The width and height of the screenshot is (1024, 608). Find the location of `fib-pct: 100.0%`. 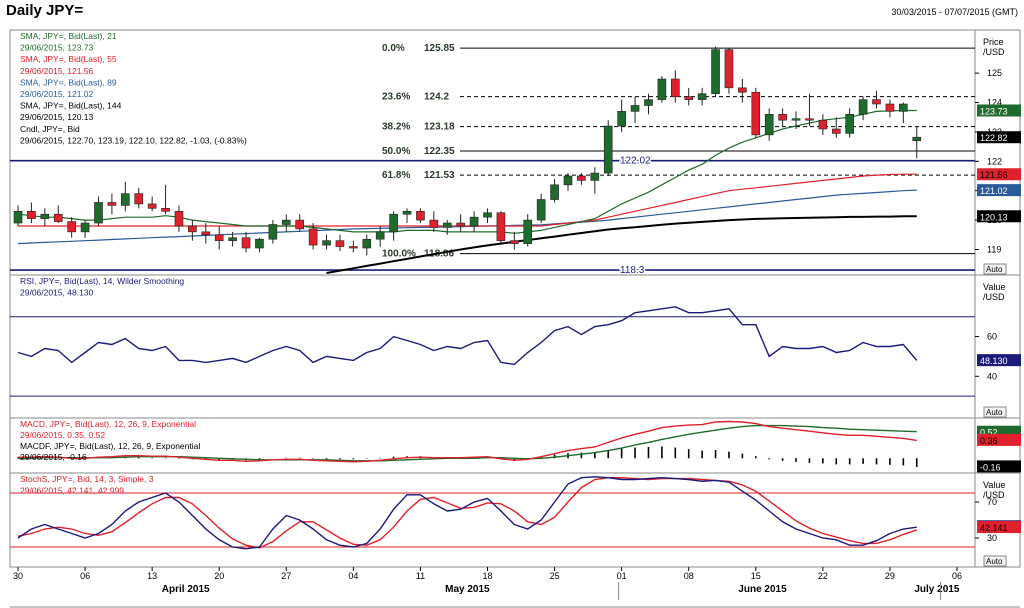

fib-pct: 100.0% is located at coordinates (399, 254).